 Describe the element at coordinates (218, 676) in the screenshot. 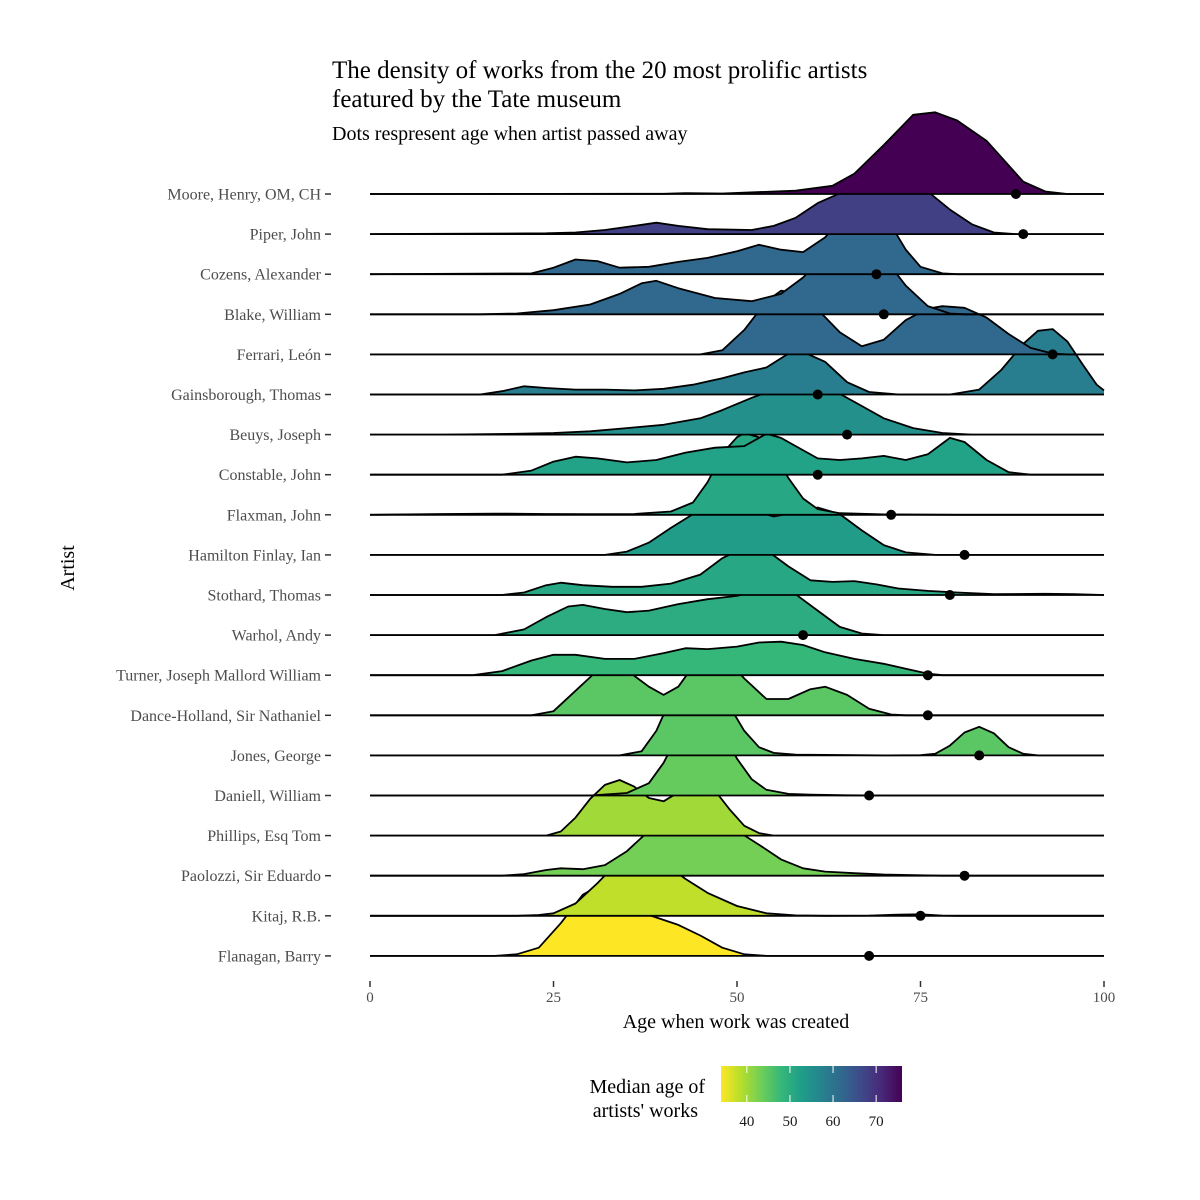

I see `artist-label-12: Turner, Joseph Mallord William` at that location.